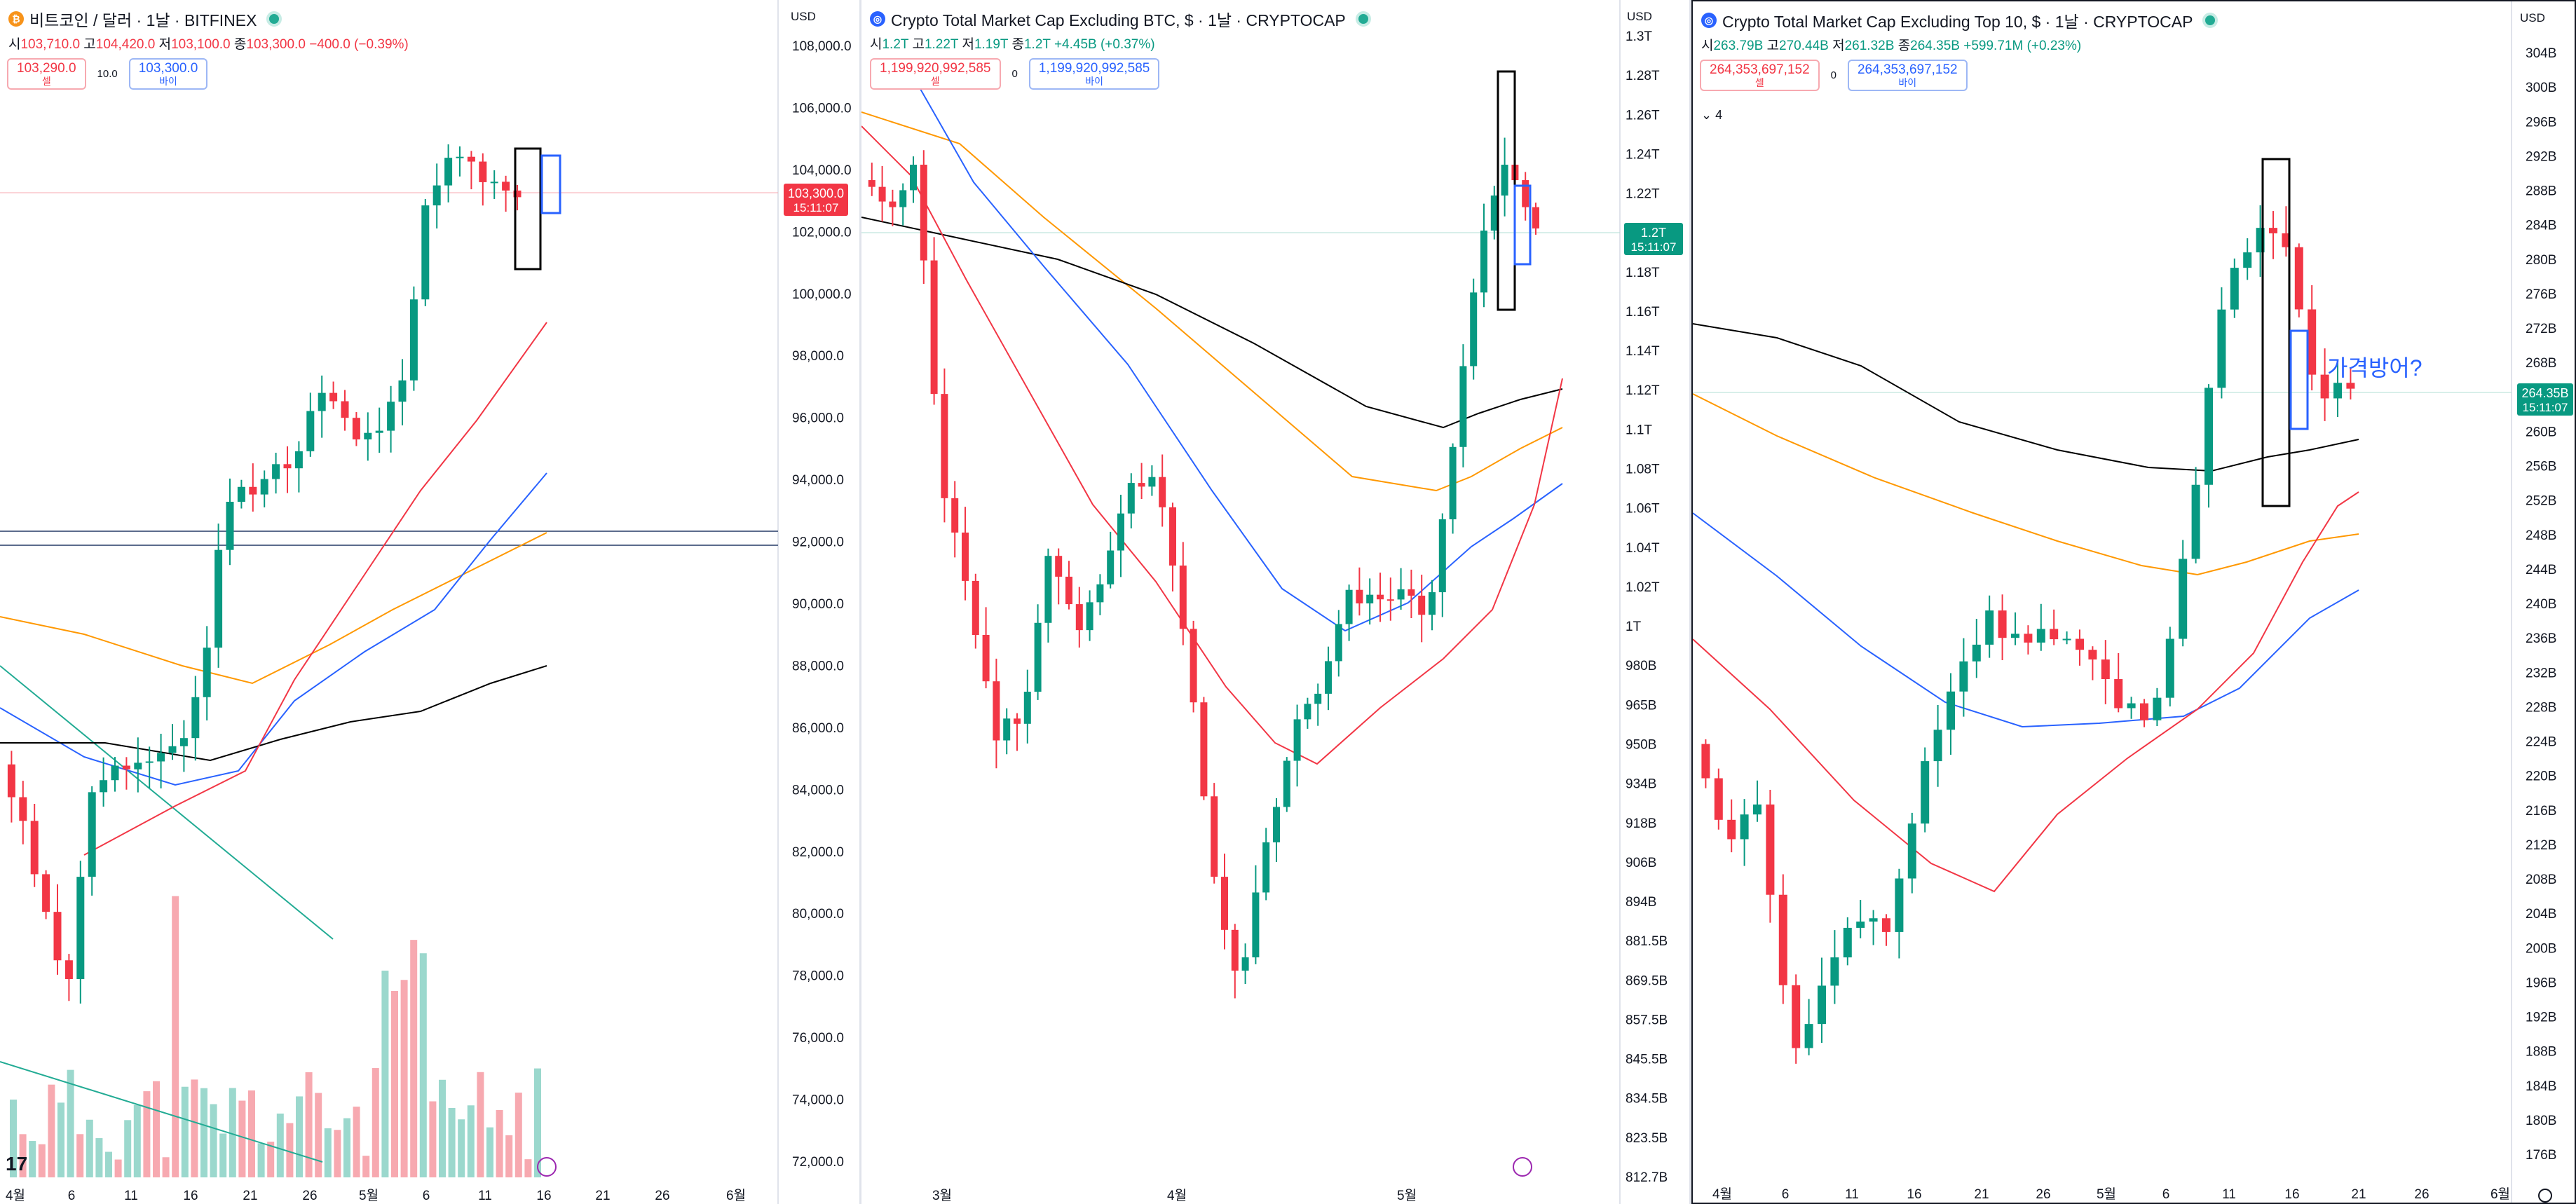 This screenshot has height=1204, width=2576. What do you see at coordinates (46, 74) in the screenshot?
I see `sell-button: 103,290.0 셀` at bounding box center [46, 74].